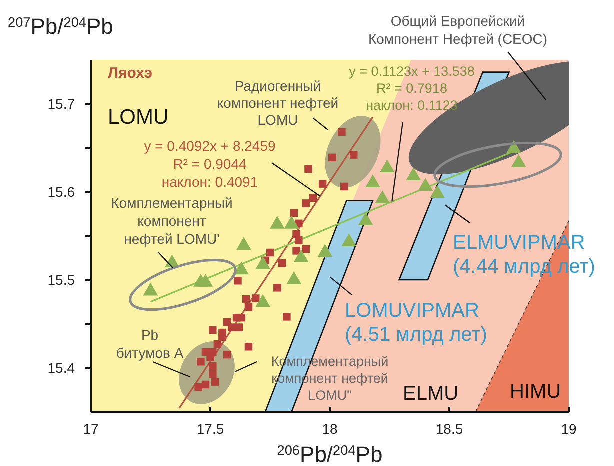  I want to click on y-tick-label: 15.5, so click(62, 280).